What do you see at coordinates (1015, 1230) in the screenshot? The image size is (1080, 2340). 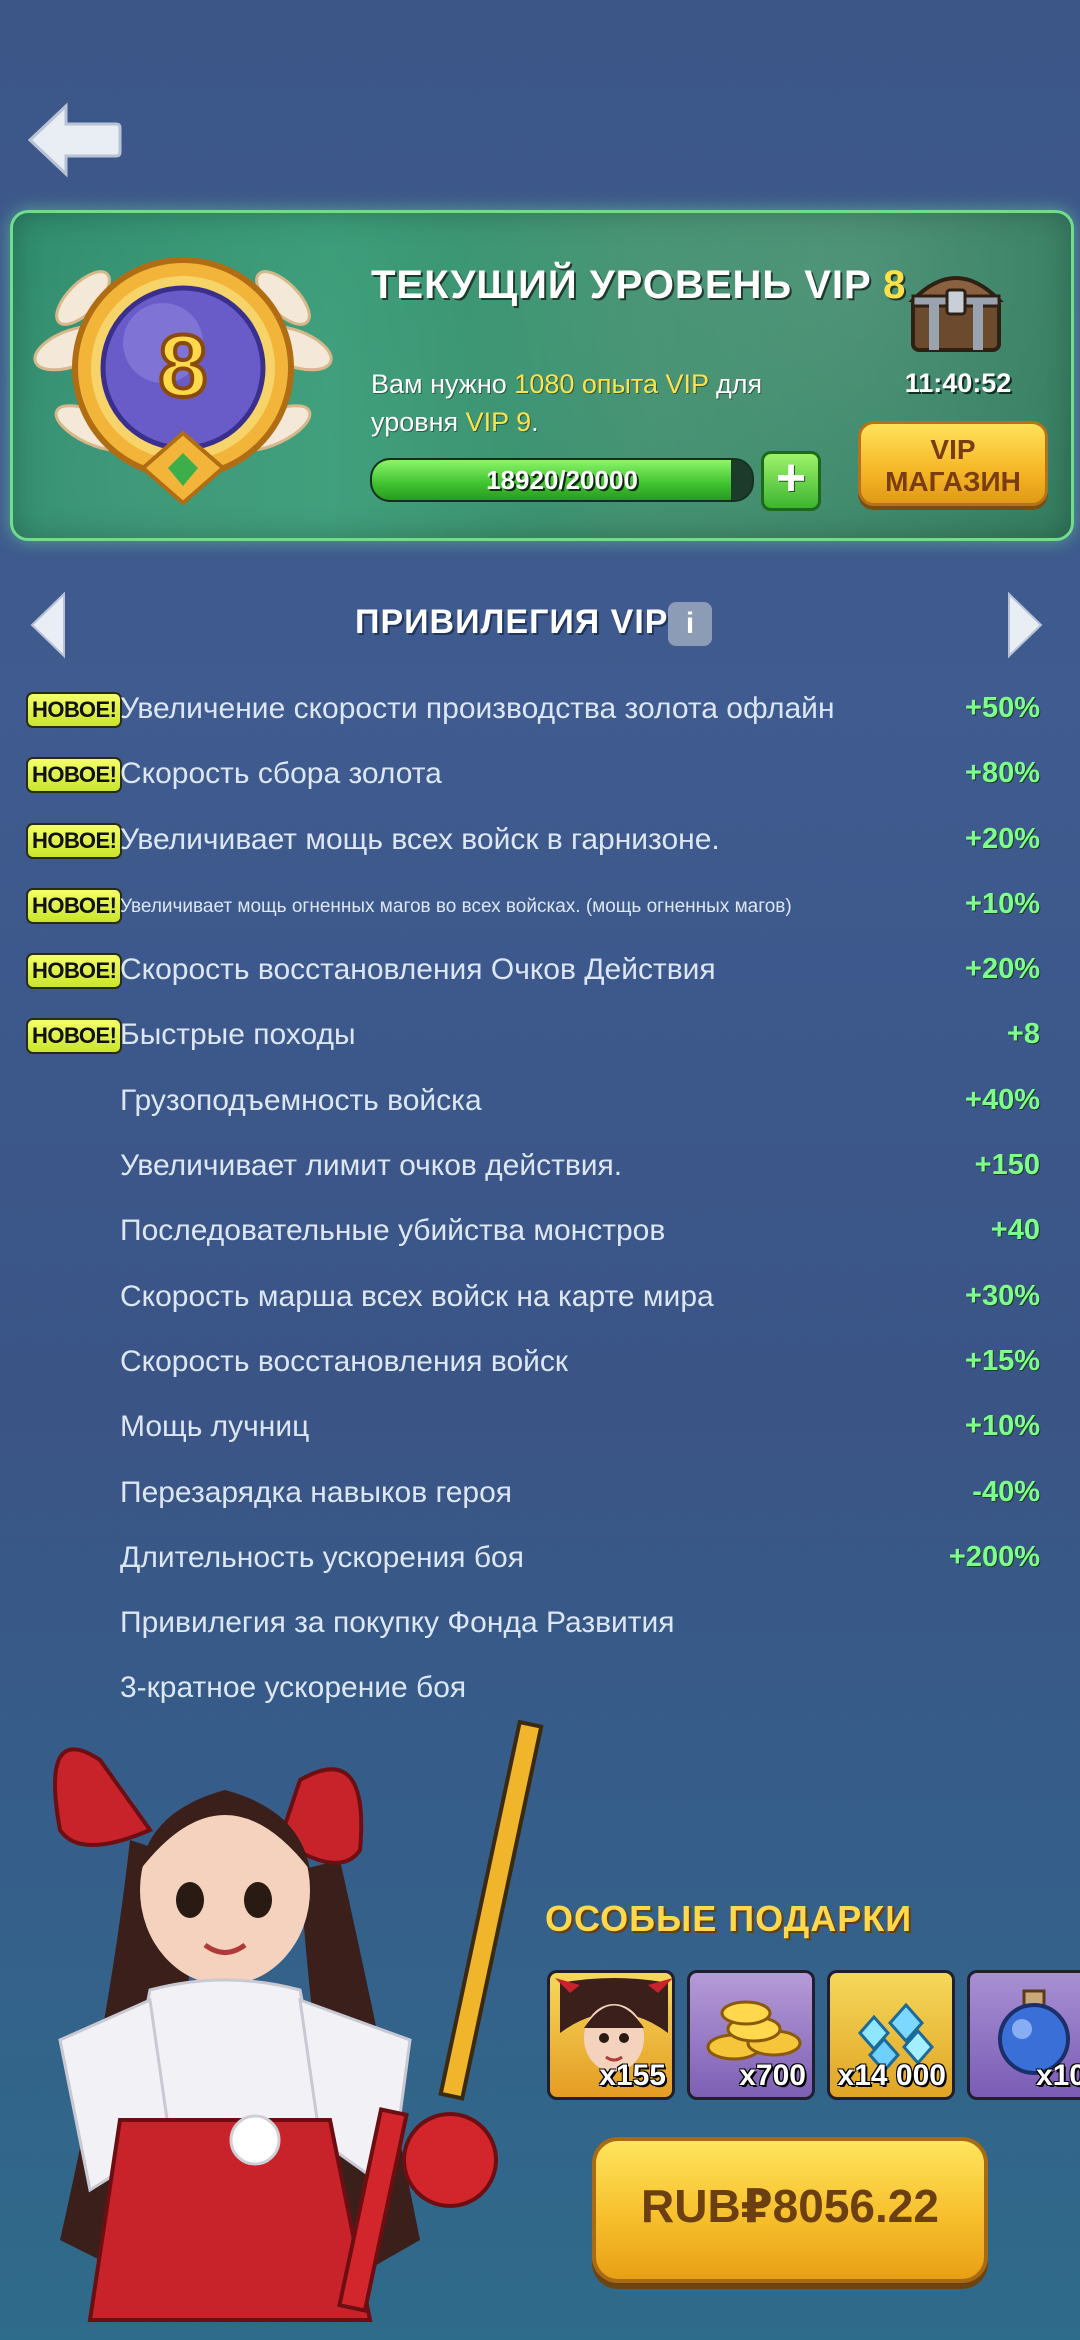 I see `privilege-value: +40` at bounding box center [1015, 1230].